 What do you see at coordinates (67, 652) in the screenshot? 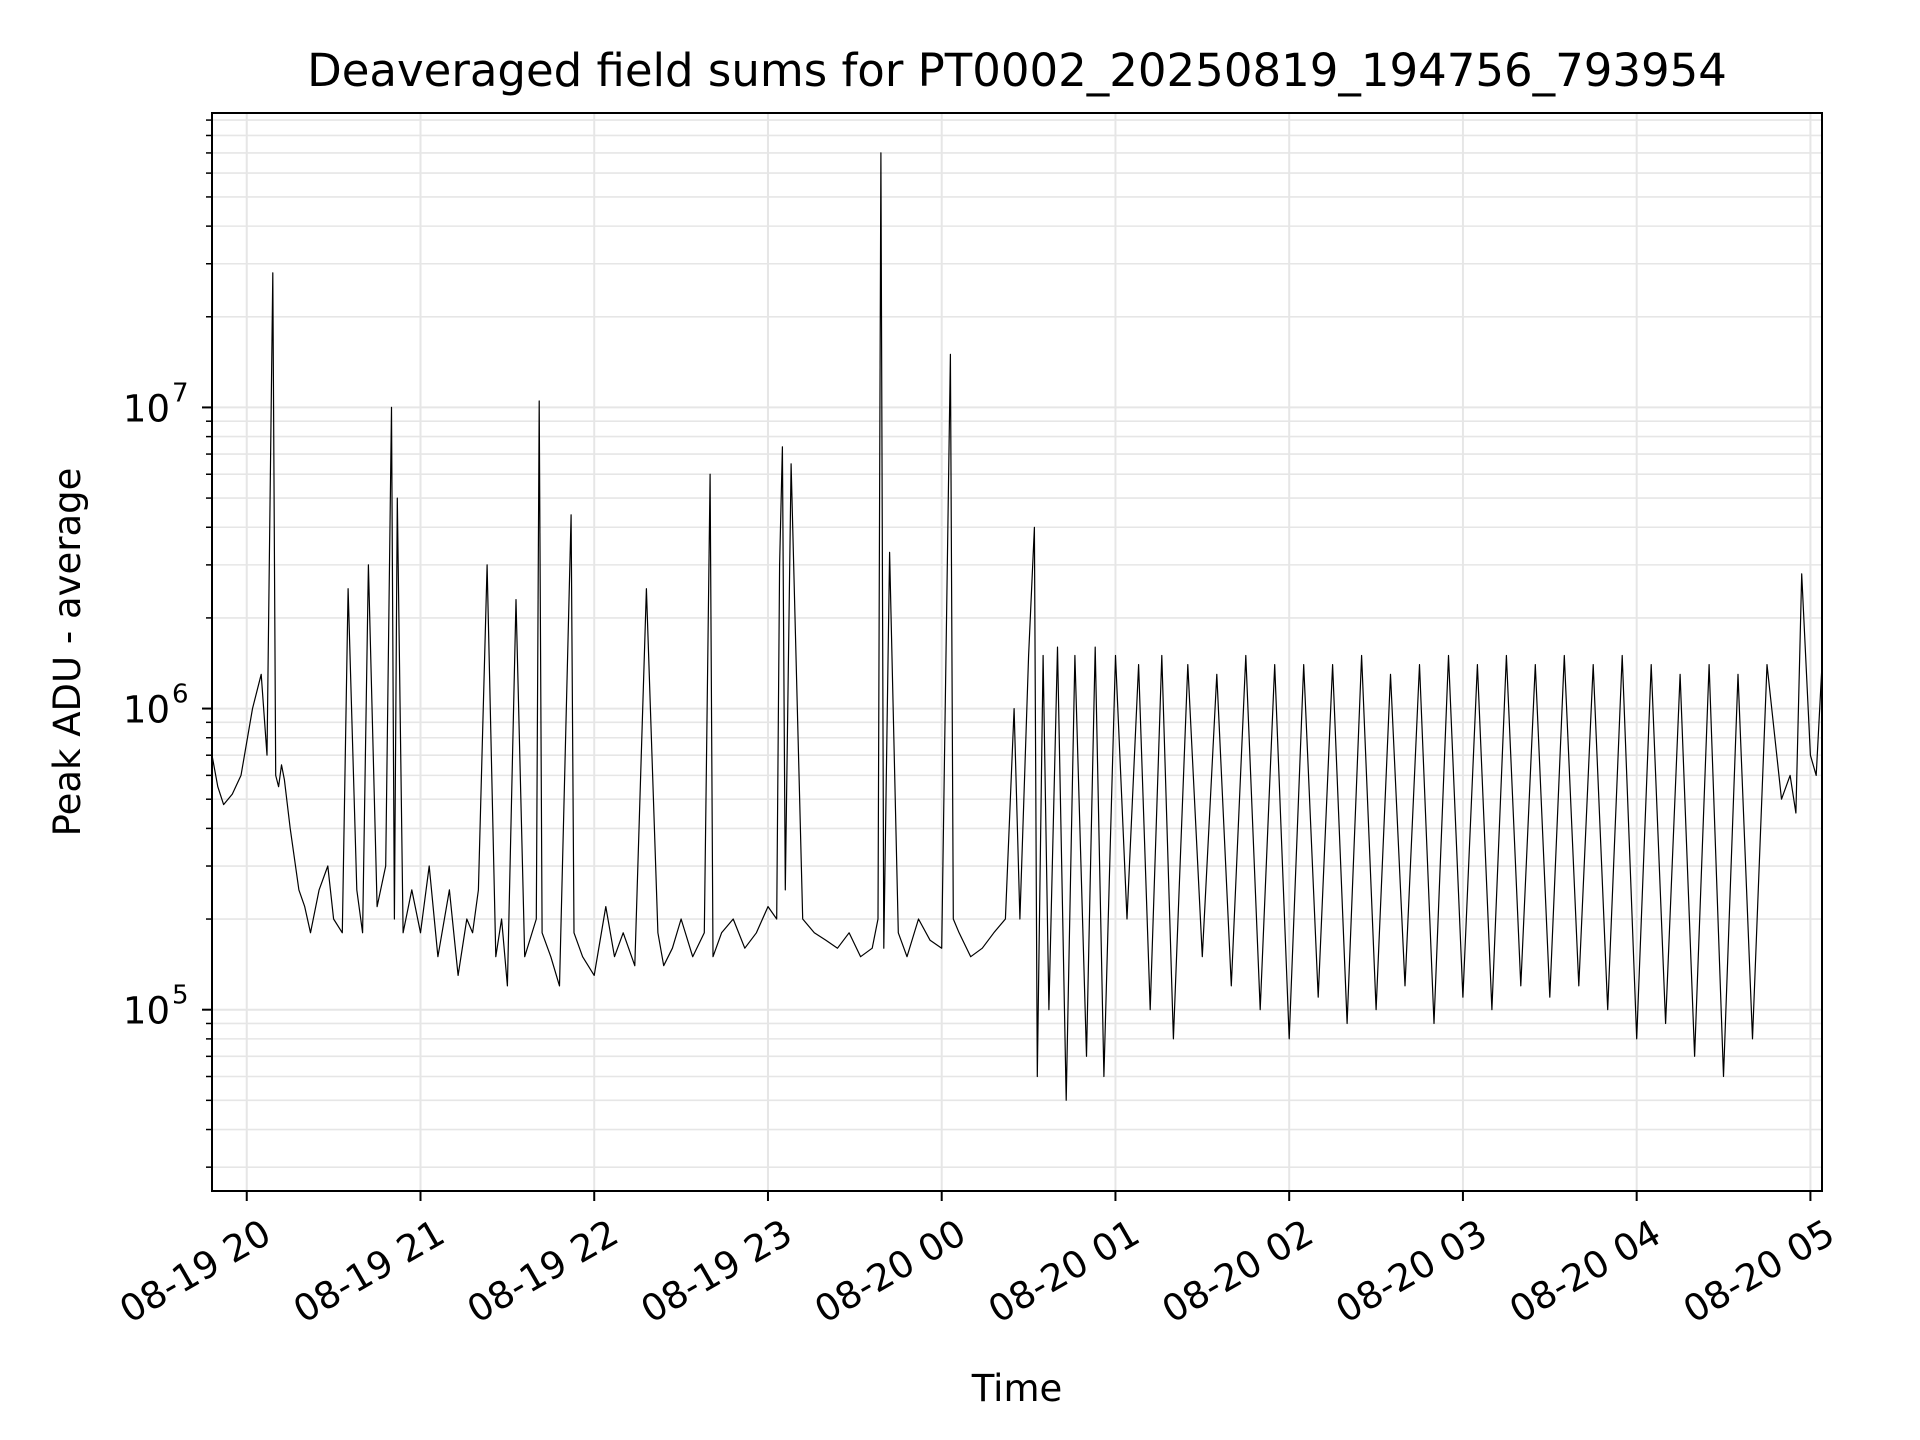
I see `y-axis-label: Peak ADU - average` at bounding box center [67, 652].